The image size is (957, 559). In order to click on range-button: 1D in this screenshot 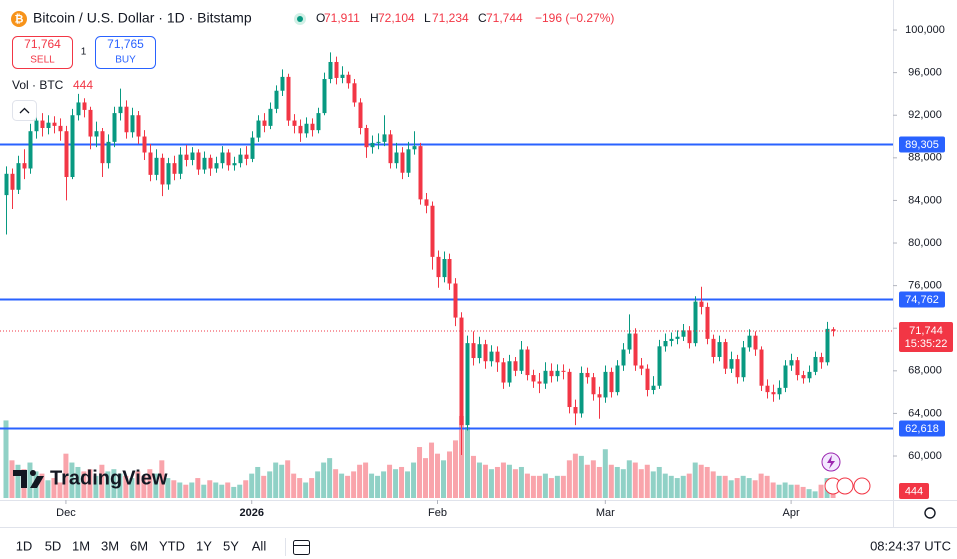, I will do `click(24, 545)`.